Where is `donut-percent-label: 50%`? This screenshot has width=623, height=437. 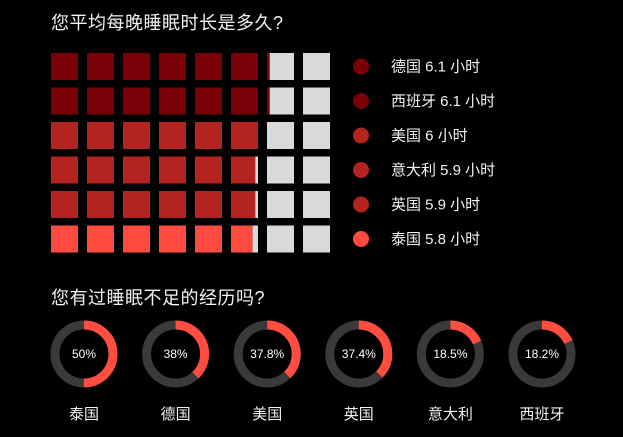 donut-percent-label: 50% is located at coordinates (84, 354).